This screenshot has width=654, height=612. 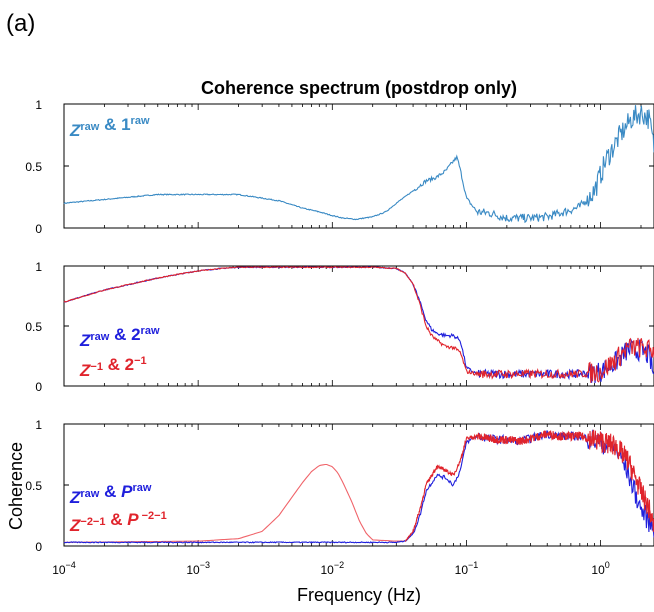 What do you see at coordinates (359, 88) in the screenshot?
I see `chart-title: Coherence spectrum (postdrop only)` at bounding box center [359, 88].